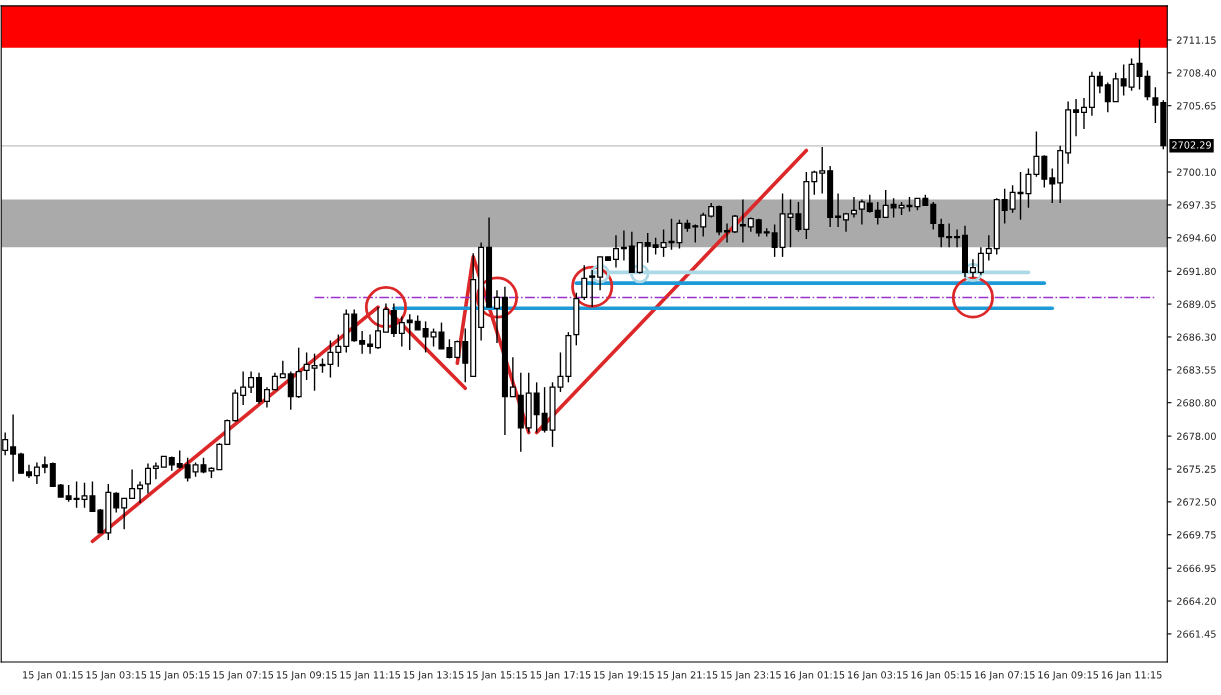 The height and width of the screenshot is (695, 1221). I want to click on x-tick-label: 15 Jan 01:15, so click(53, 676).